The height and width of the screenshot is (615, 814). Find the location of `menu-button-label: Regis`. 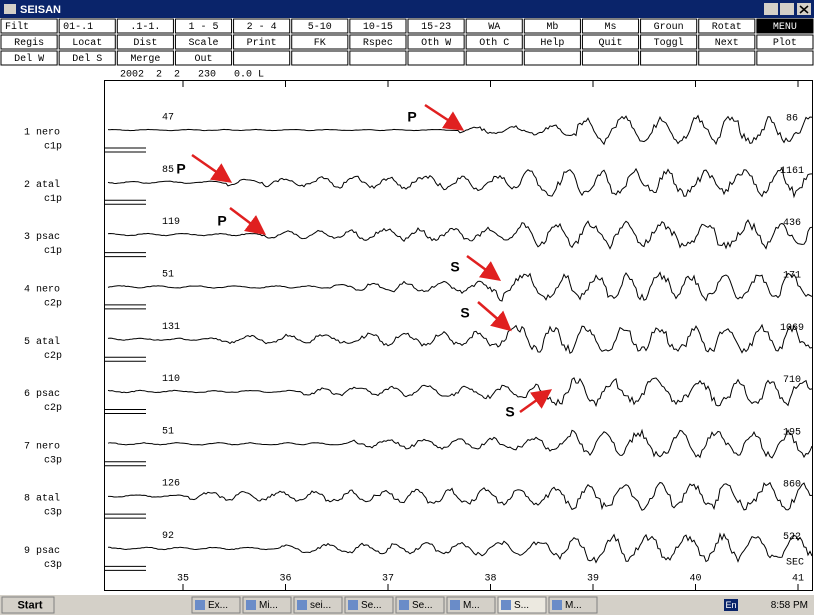

menu-button-label: Regis is located at coordinates (29, 43).